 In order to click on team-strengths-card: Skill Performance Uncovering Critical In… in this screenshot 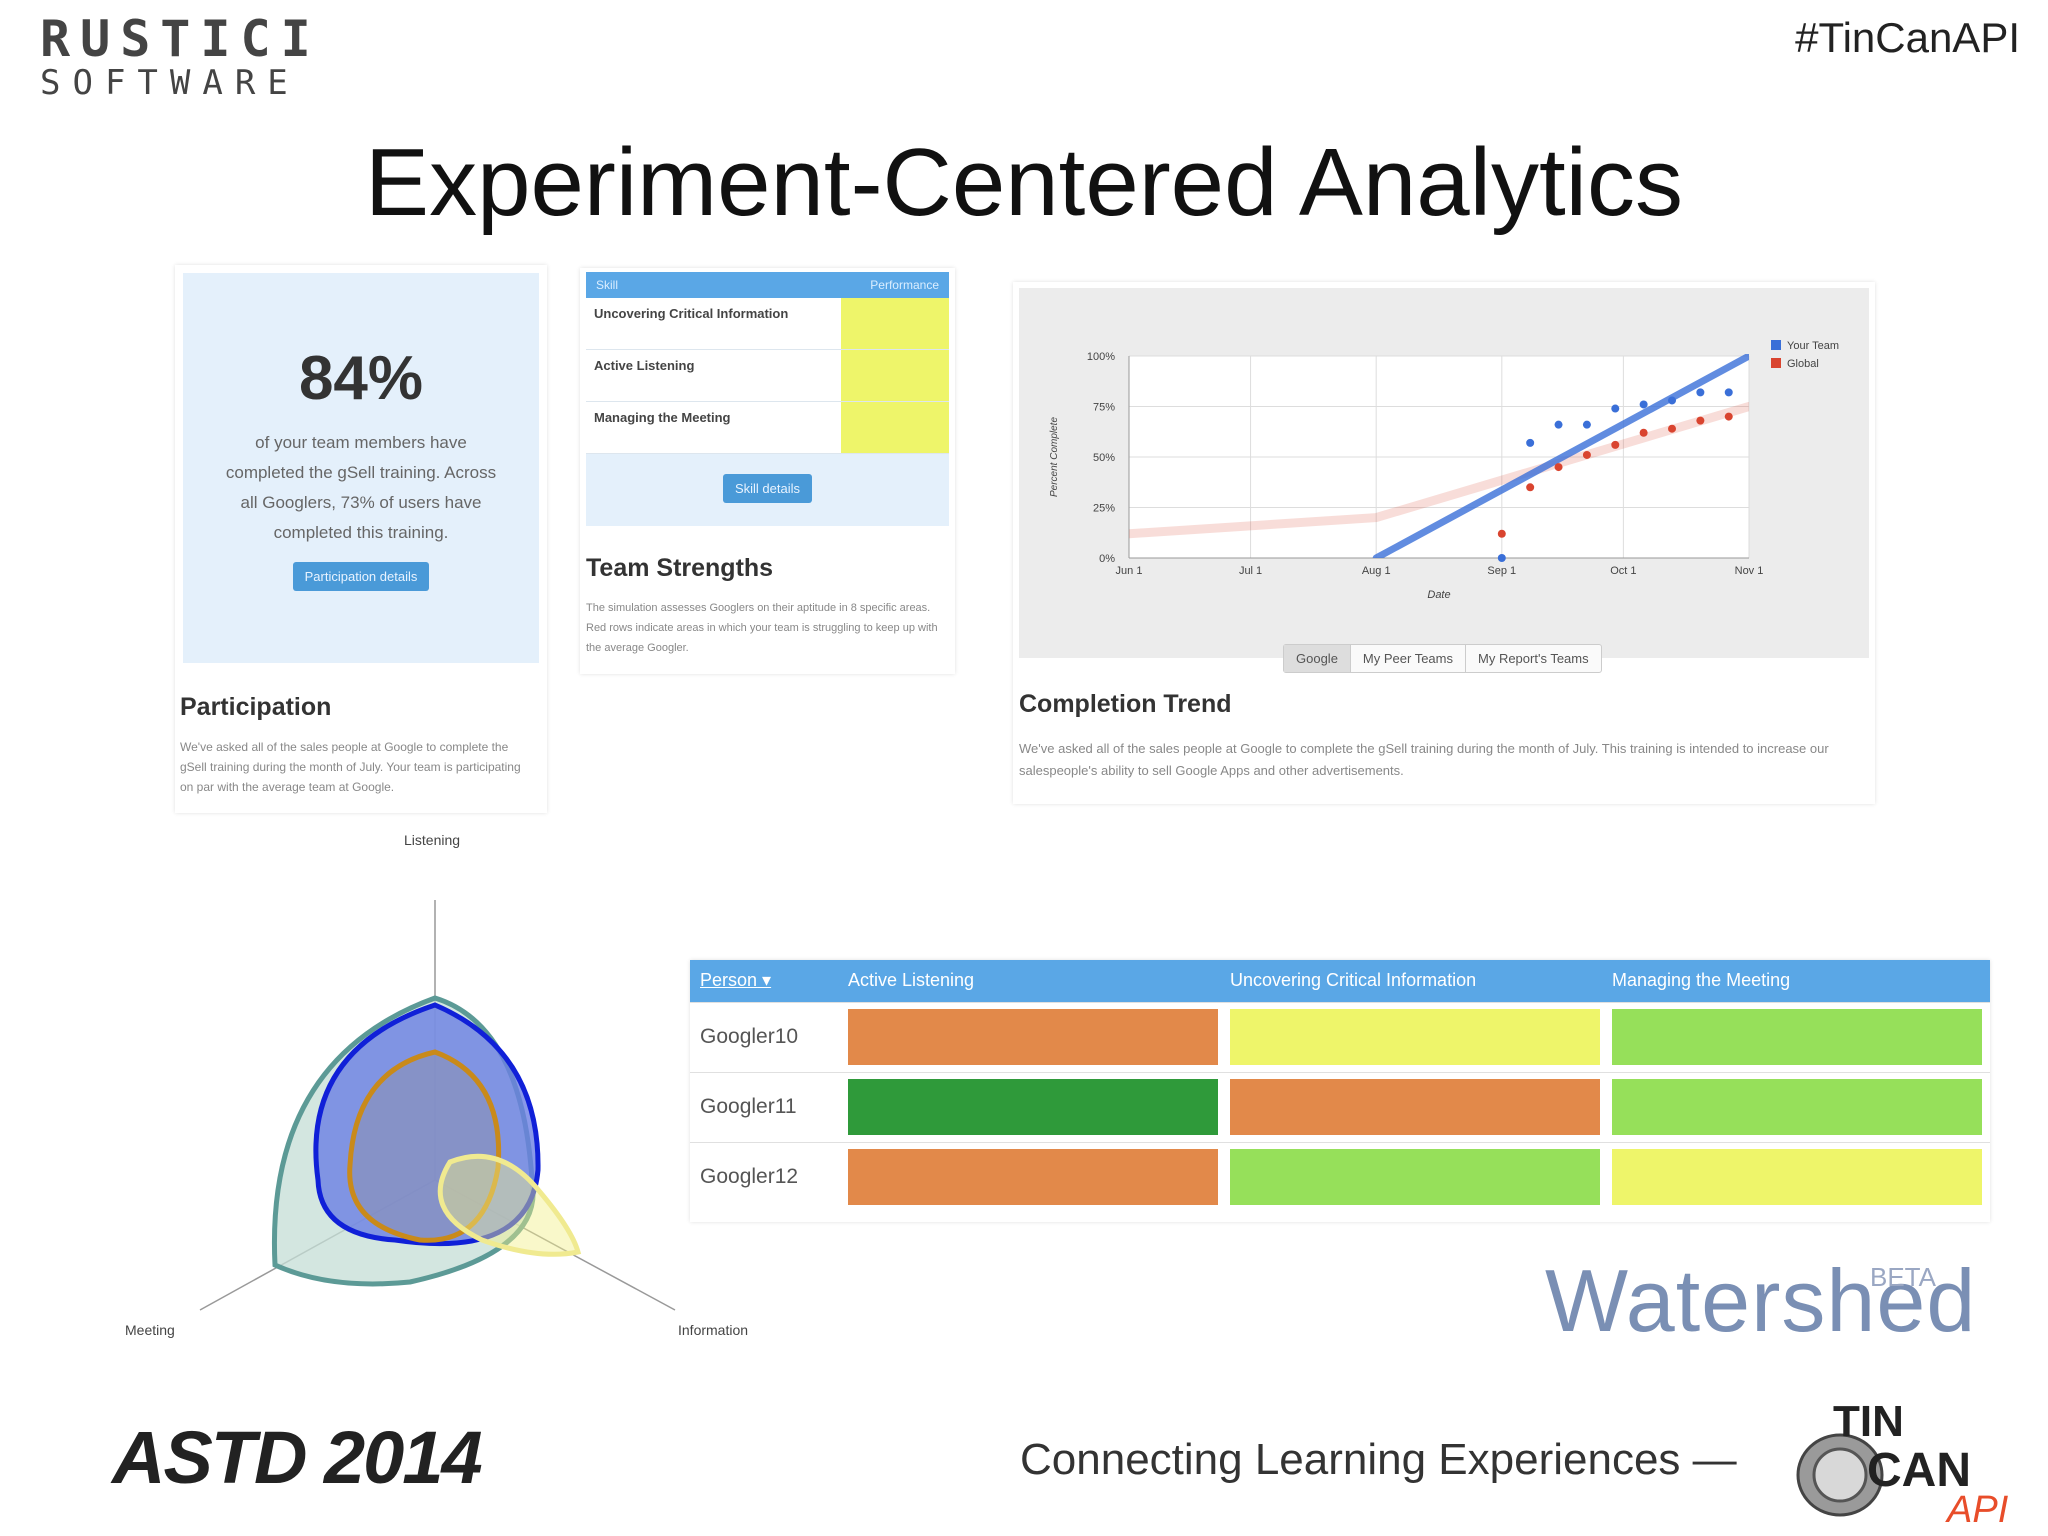, I will do `click(767, 471)`.